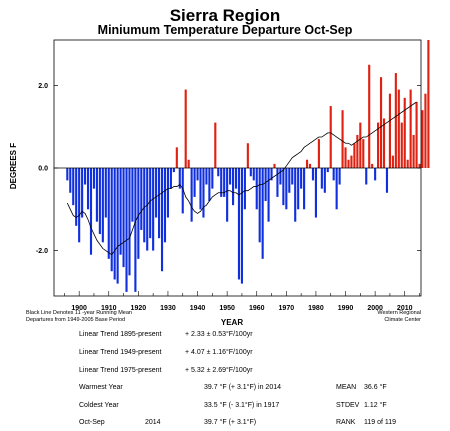  Describe the element at coordinates (313, 174) in the screenshot. I see `bar-1979` at that location.